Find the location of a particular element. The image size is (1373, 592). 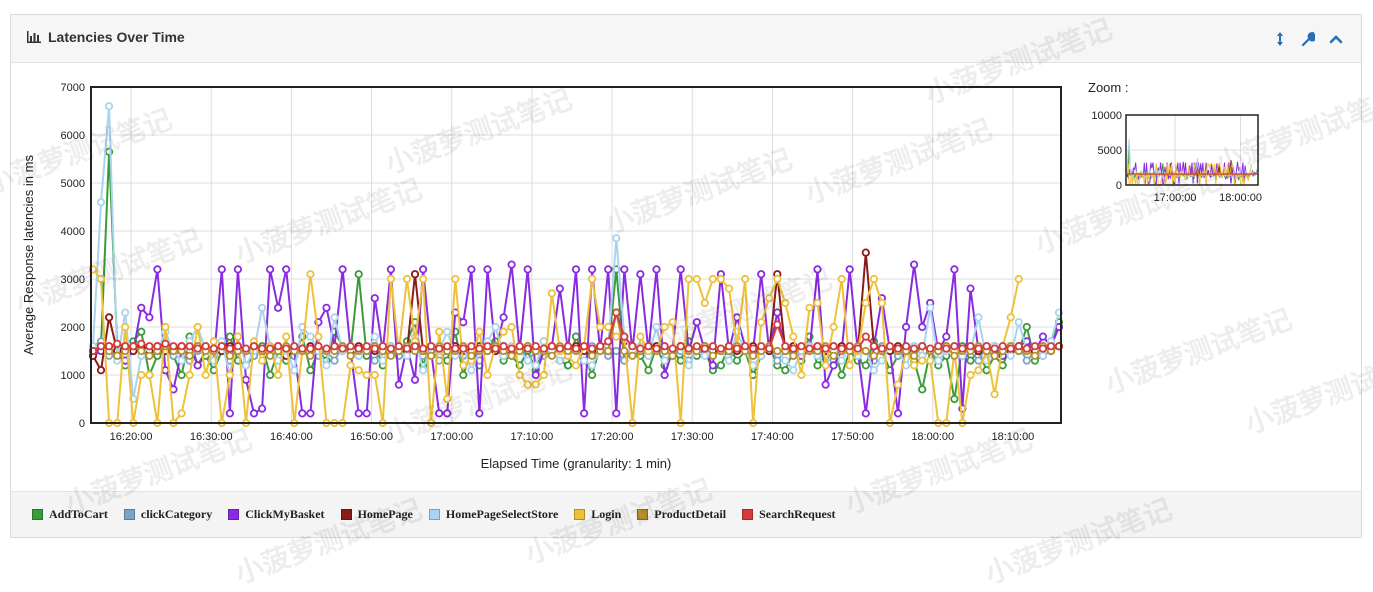

legend-item-HomePage: HomePage is located at coordinates (376, 514).